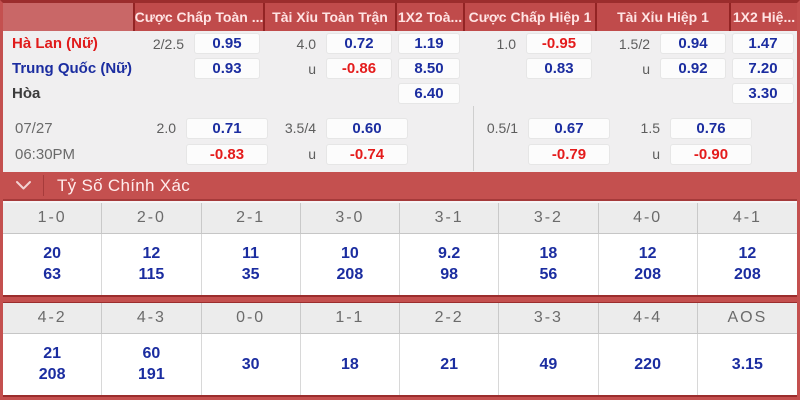 The height and width of the screenshot is (400, 800). Describe the element at coordinates (45, 154) in the screenshot. I see `match-time: 06:30PM` at that location.